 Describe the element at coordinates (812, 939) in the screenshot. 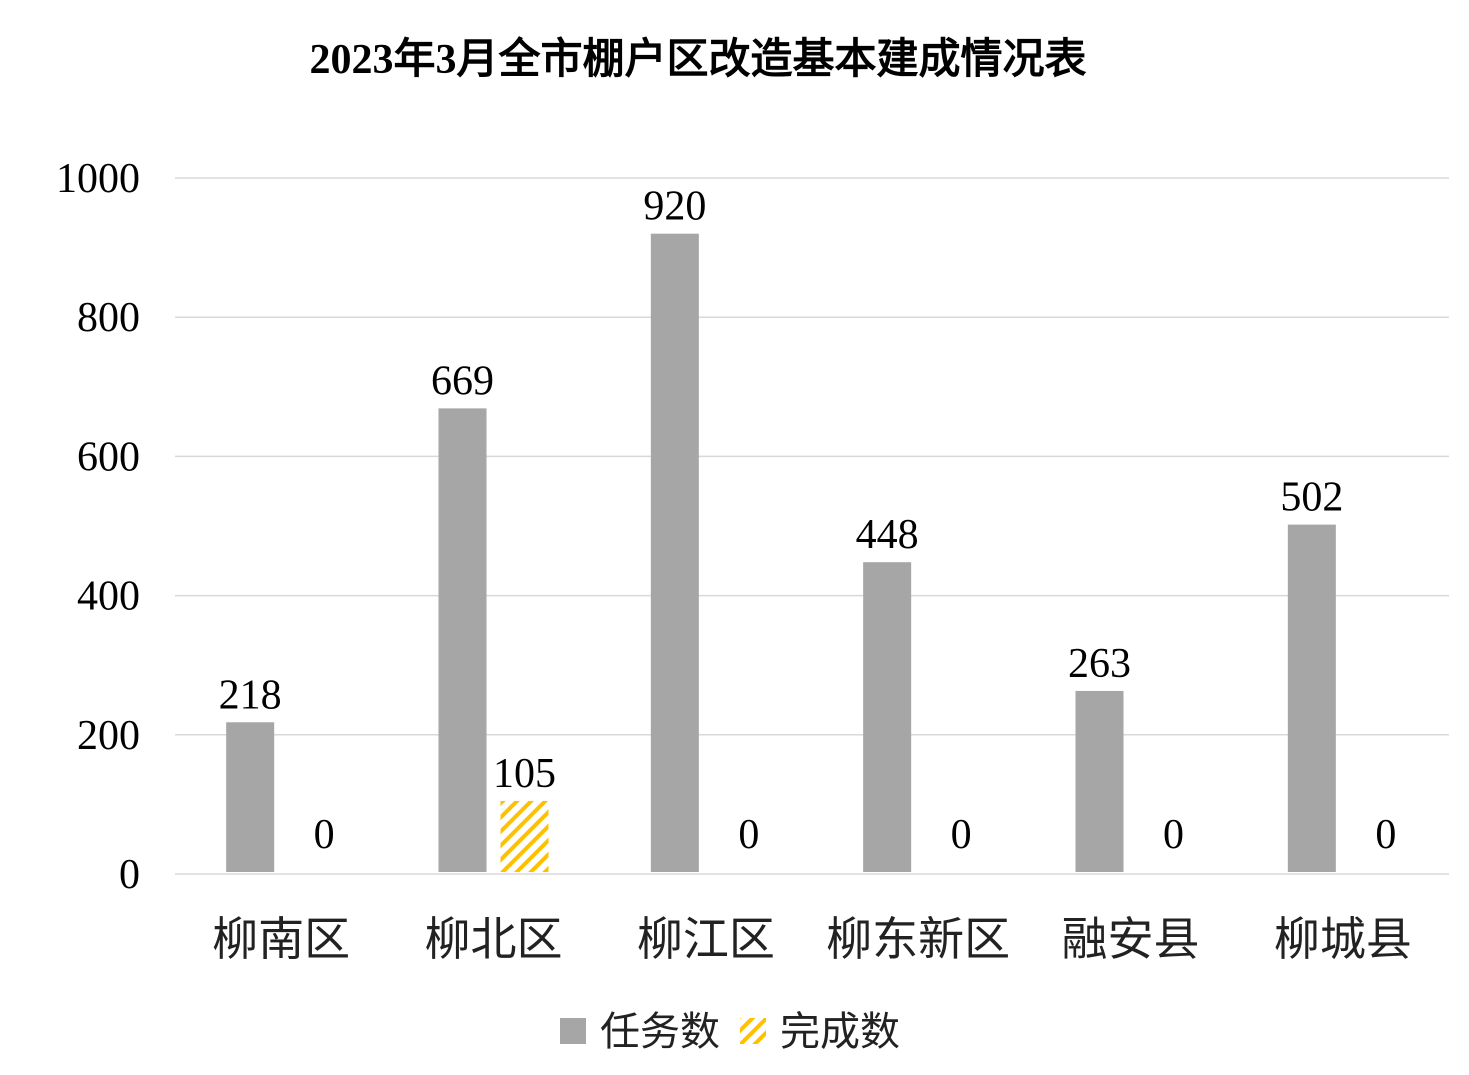

I see `x-axis-categories: 柳南区 柳北区 柳江区 柳东新区 融安县 柳城县` at that location.